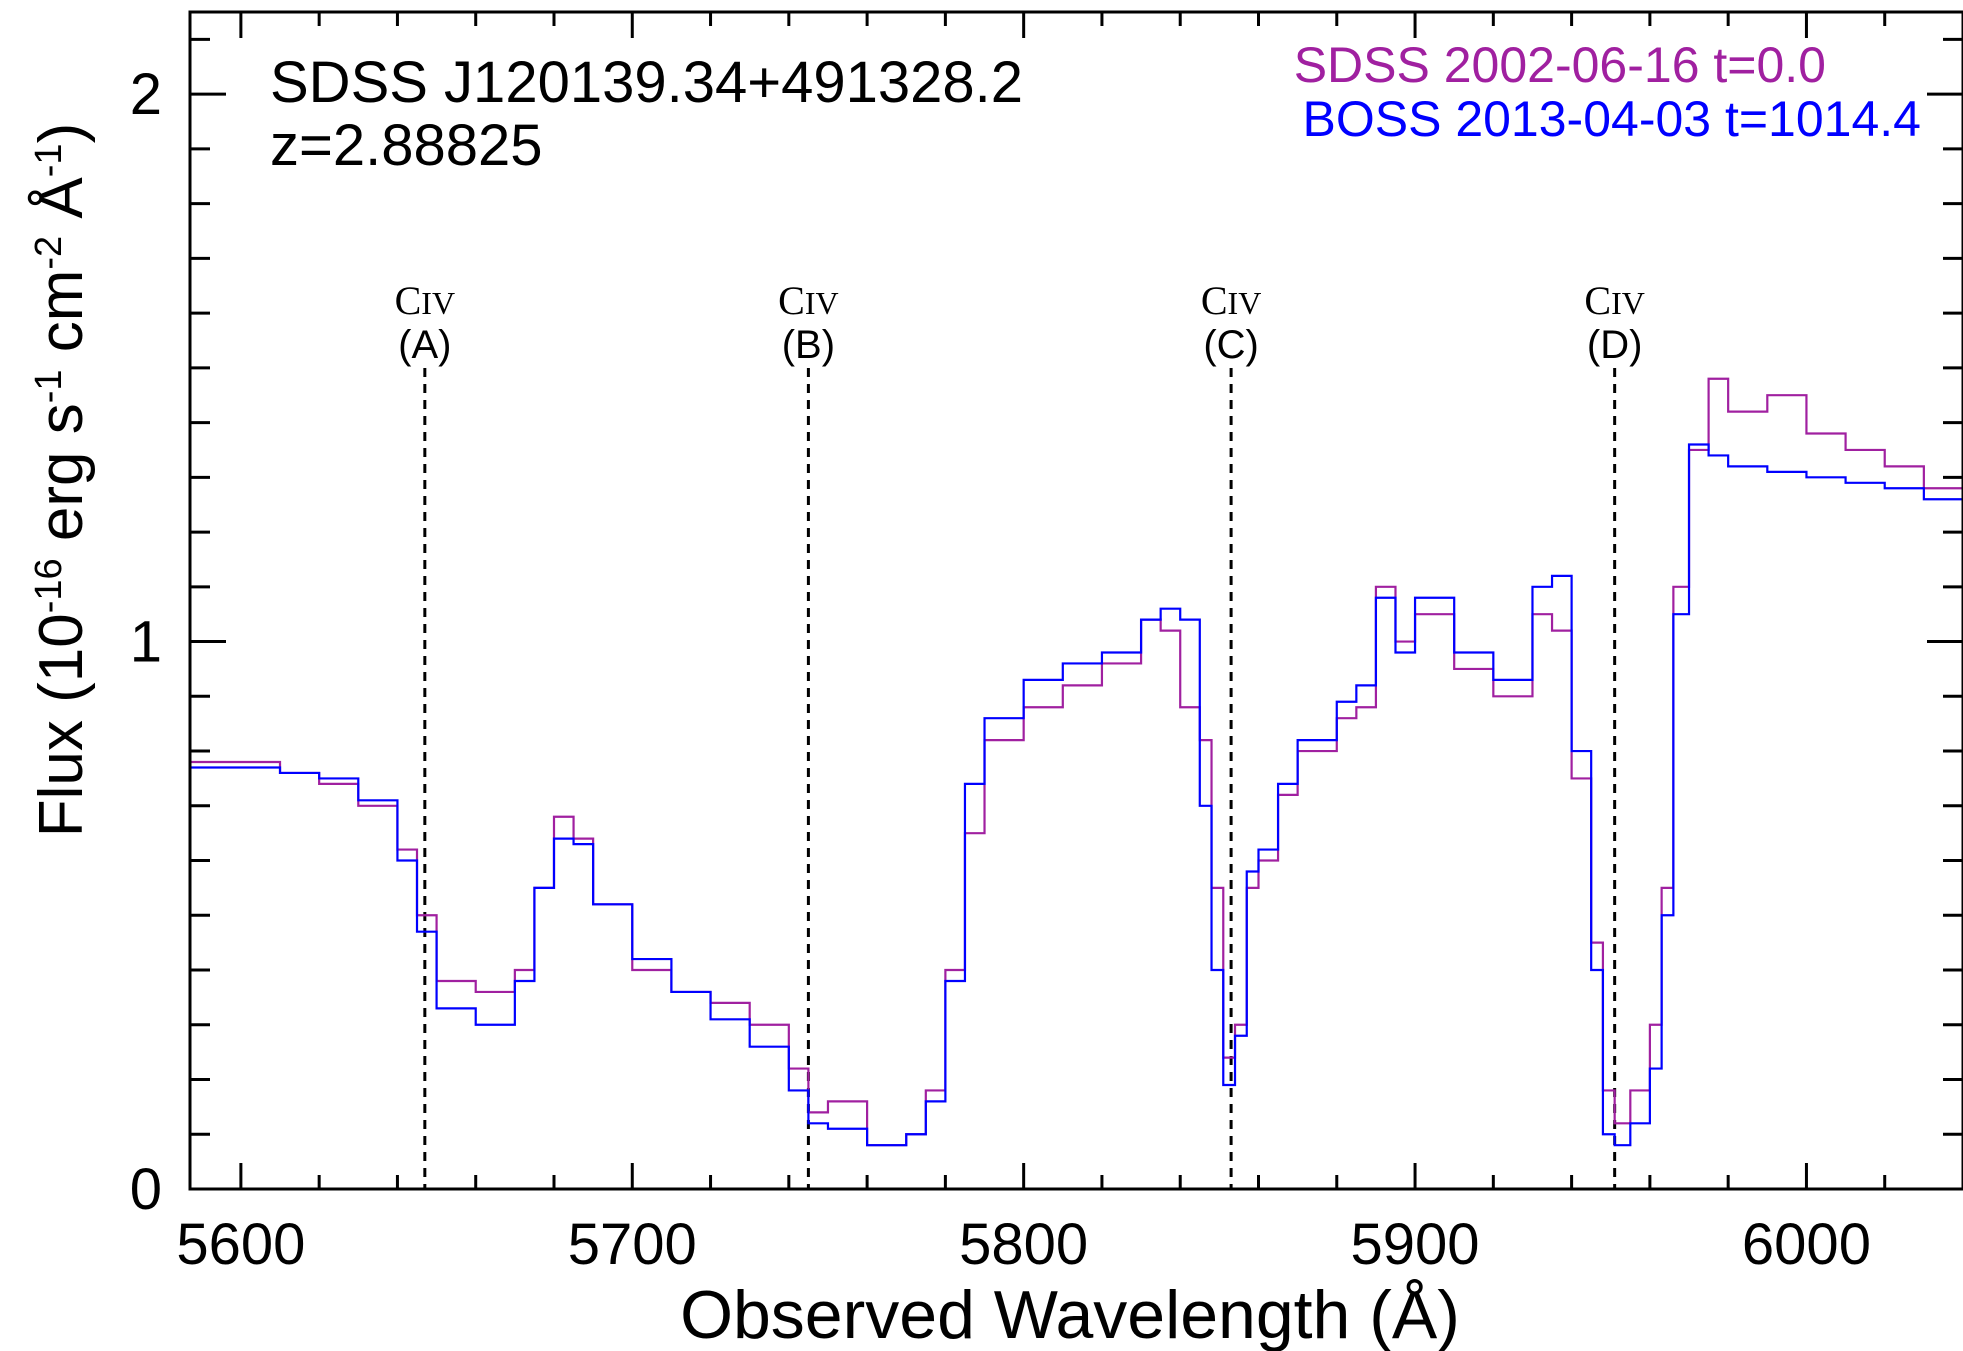 Image resolution: width=1963 pixels, height=1351 pixels. I want to click on x-tick-label: 6000, so click(1806, 1244).